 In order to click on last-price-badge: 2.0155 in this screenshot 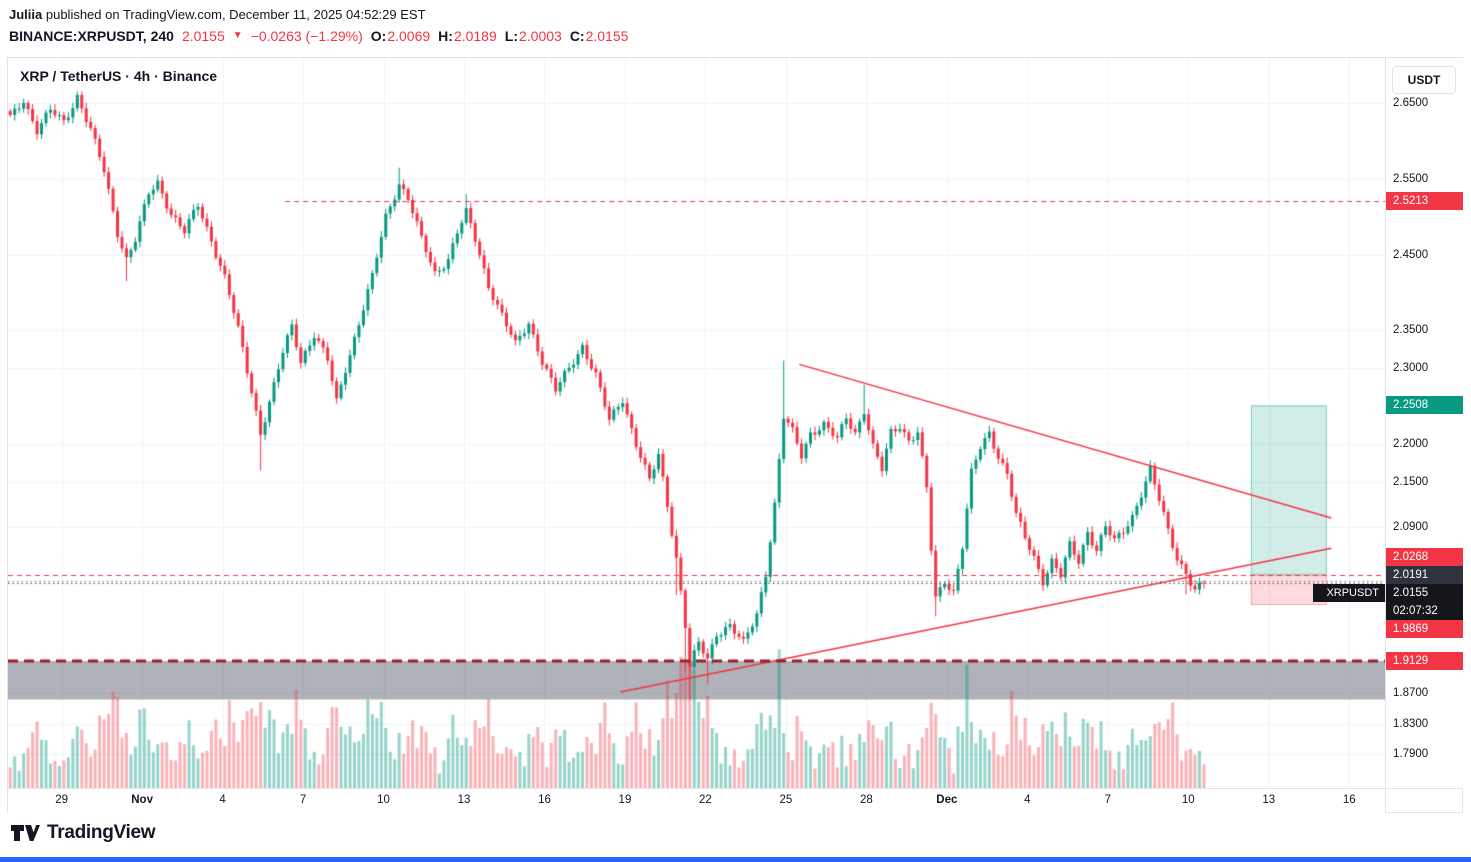, I will do `click(1424, 593)`.